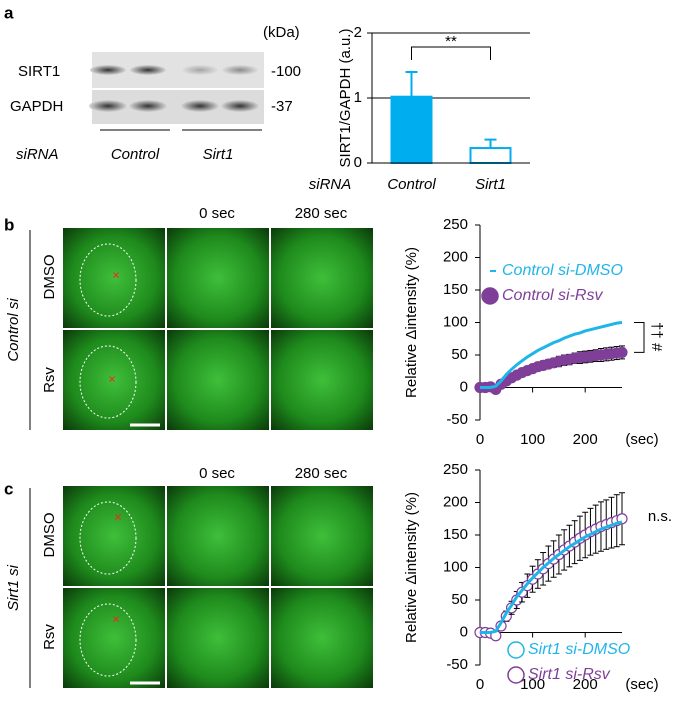  I want to click on blot-unit: (kDa), so click(281, 32).